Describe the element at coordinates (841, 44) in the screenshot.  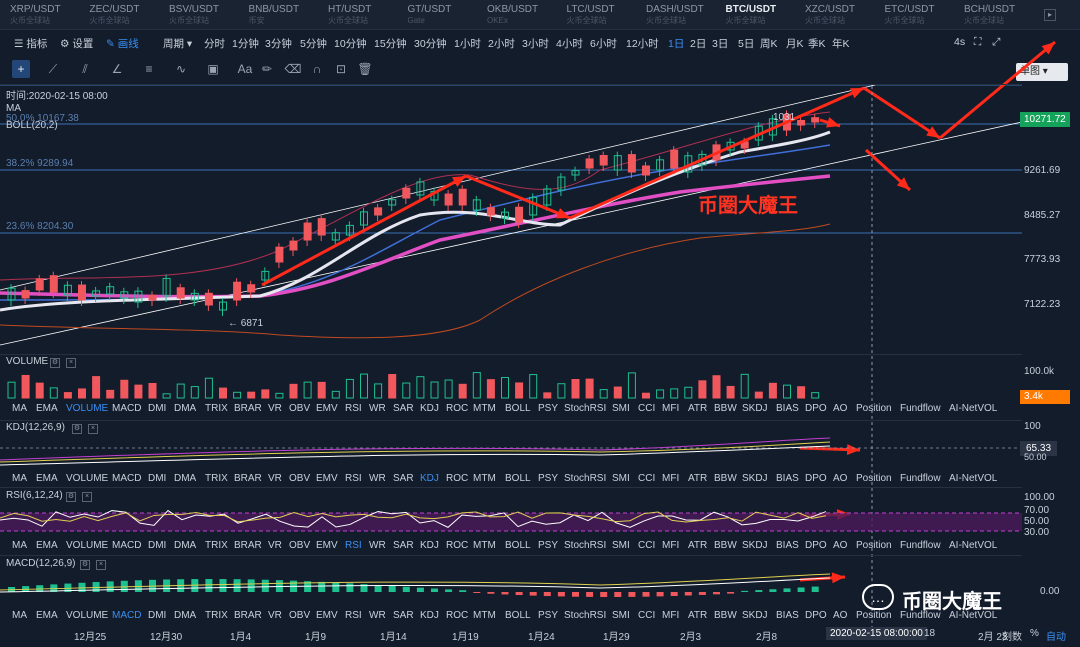
I see `period-20: 年K` at that location.